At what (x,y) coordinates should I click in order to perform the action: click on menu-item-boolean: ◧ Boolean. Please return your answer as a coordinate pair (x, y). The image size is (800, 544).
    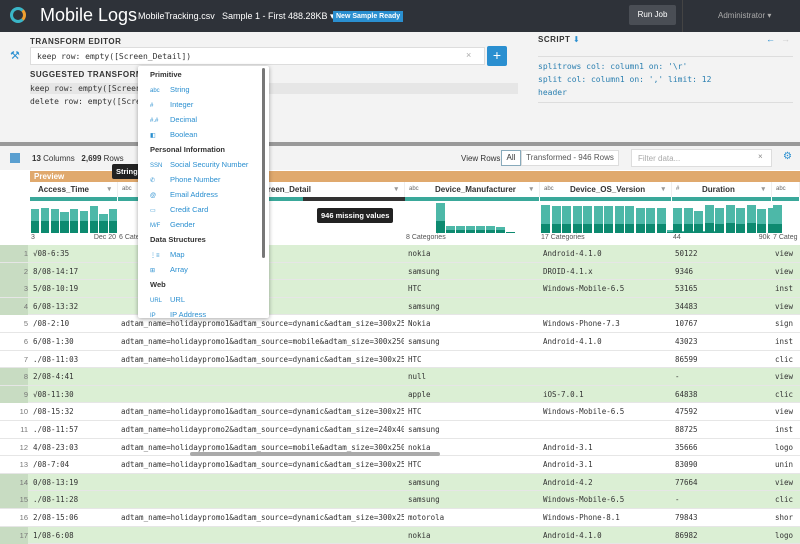
    Looking at the image, I should click on (174, 134).